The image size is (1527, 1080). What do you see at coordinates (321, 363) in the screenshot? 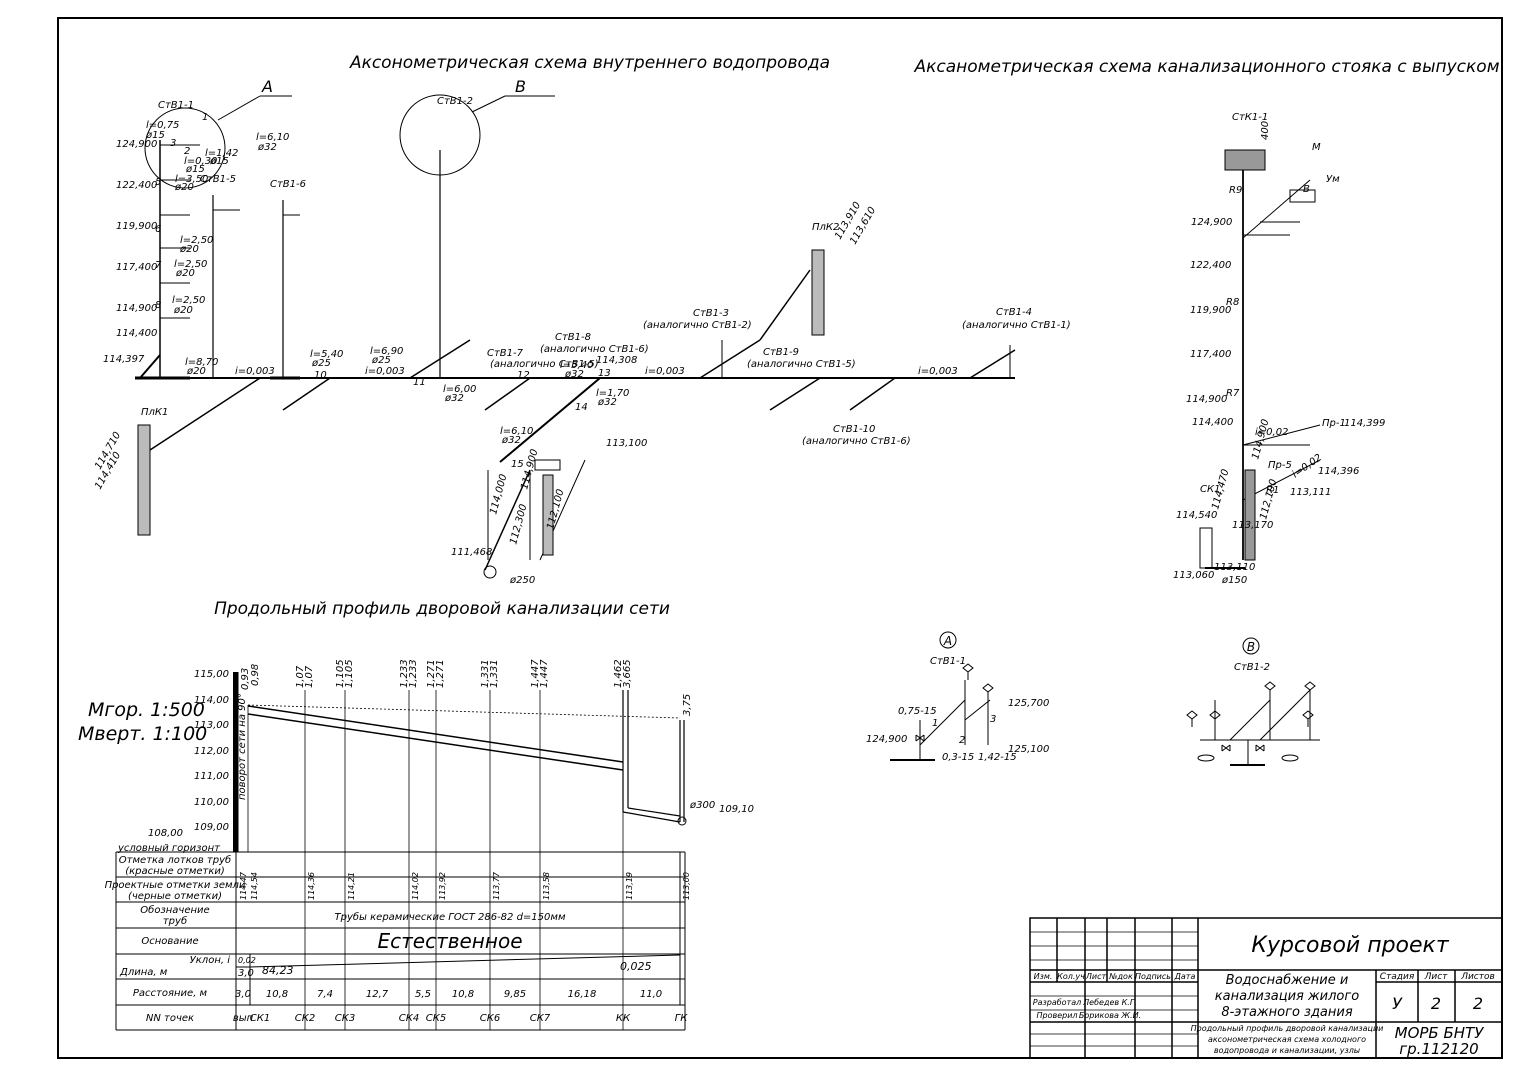
I see `svg-text: ø25` at bounding box center [321, 363].